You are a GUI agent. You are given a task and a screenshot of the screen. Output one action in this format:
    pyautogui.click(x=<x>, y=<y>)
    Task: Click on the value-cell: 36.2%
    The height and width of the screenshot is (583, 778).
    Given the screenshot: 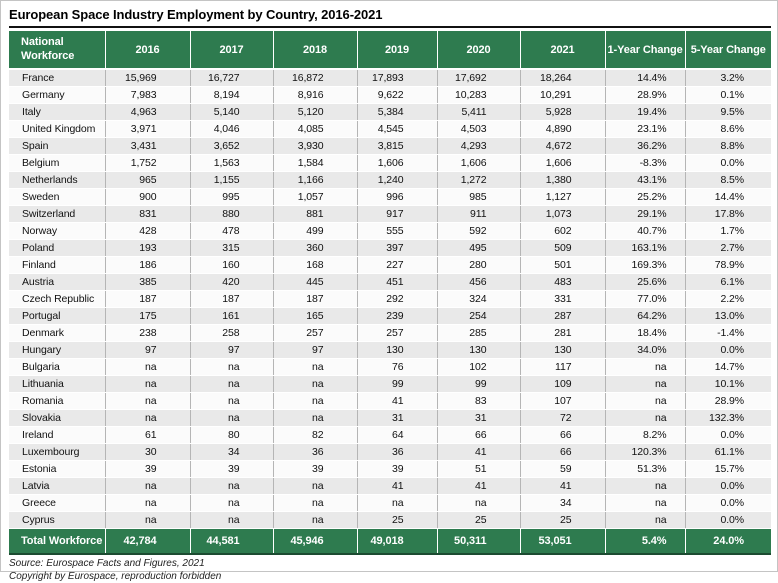 What is the action you would take?
    pyautogui.click(x=645, y=145)
    